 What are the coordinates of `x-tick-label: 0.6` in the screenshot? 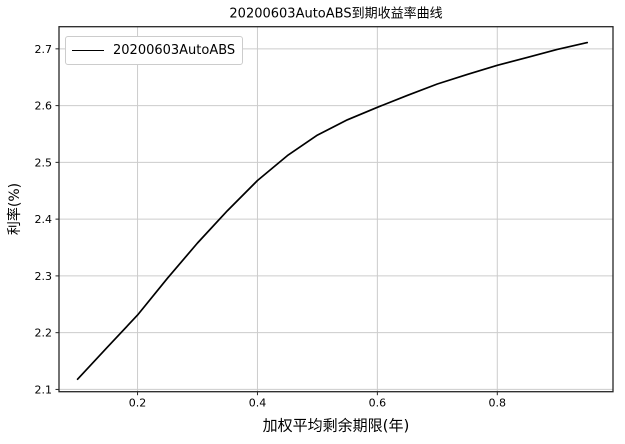 It's located at (378, 403).